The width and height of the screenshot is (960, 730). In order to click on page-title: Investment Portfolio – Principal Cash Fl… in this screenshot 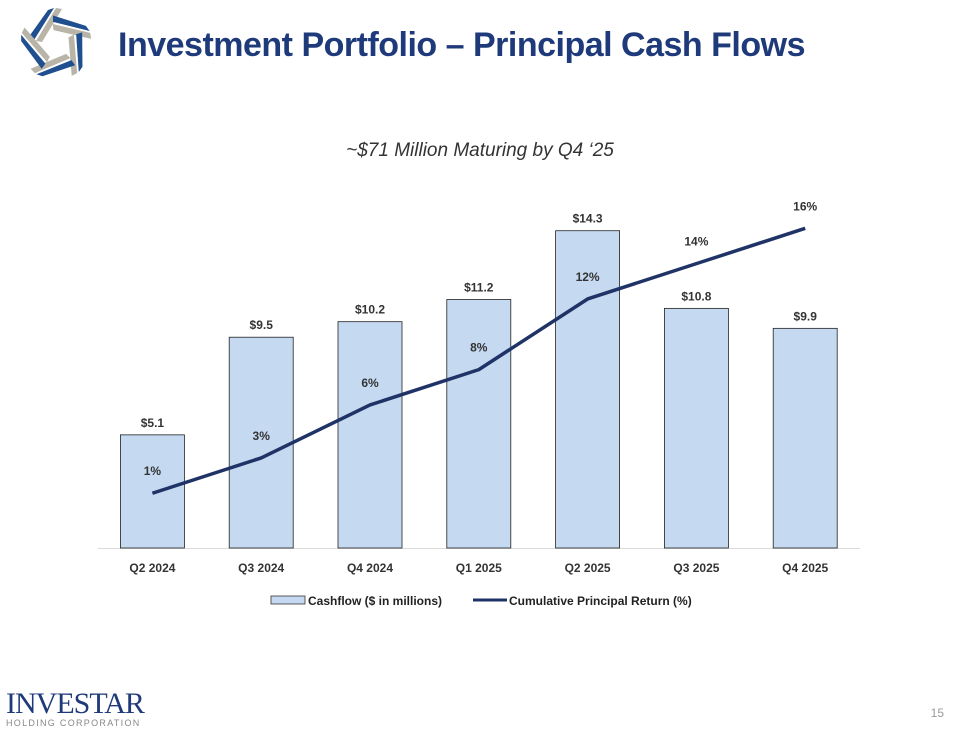, I will do `click(461, 45)`.